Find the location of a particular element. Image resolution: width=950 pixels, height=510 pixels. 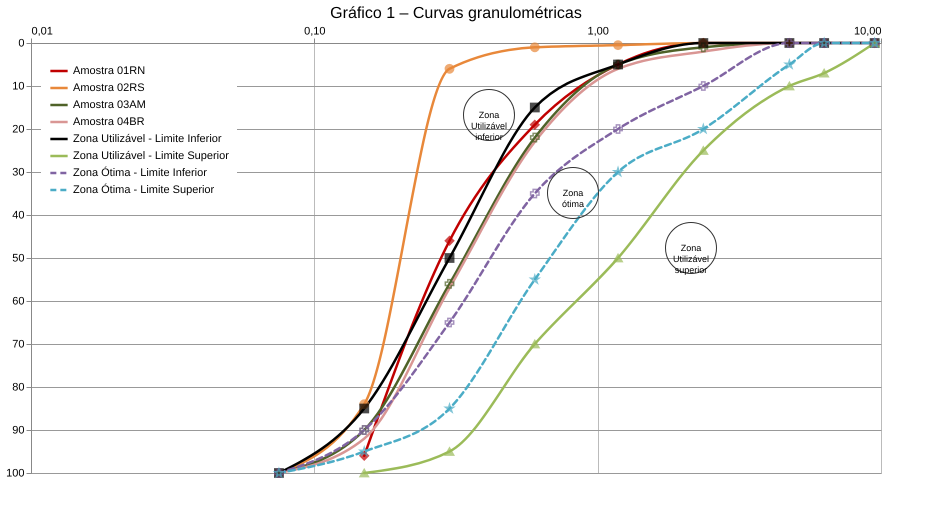

x-tick-label: 1,00 is located at coordinates (598, 32).